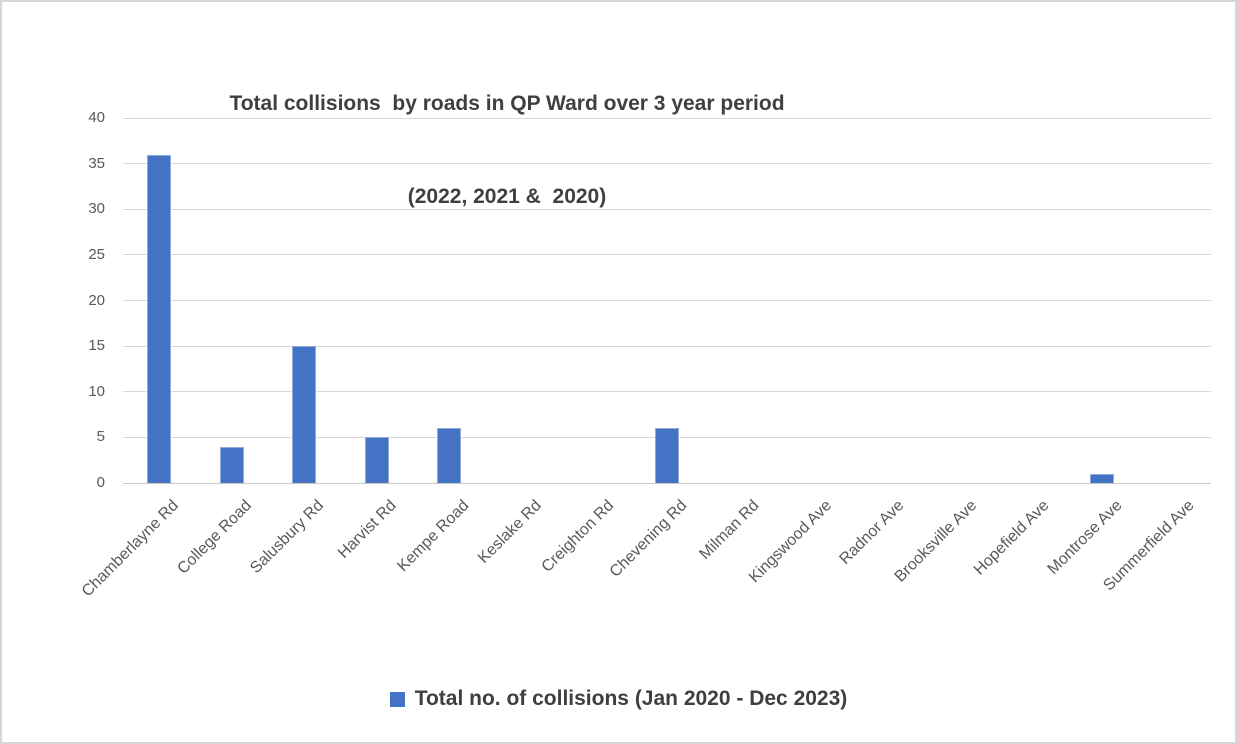  Describe the element at coordinates (433, 536) in the screenshot. I see `x-tick-label-kempe-road: Kempe Road` at that location.